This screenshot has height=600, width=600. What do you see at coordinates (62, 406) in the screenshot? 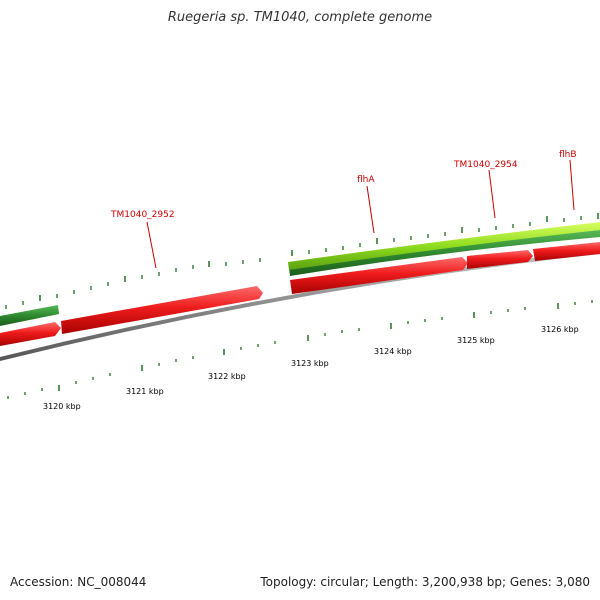
I see `scale-label: 3120 kbp` at bounding box center [62, 406].